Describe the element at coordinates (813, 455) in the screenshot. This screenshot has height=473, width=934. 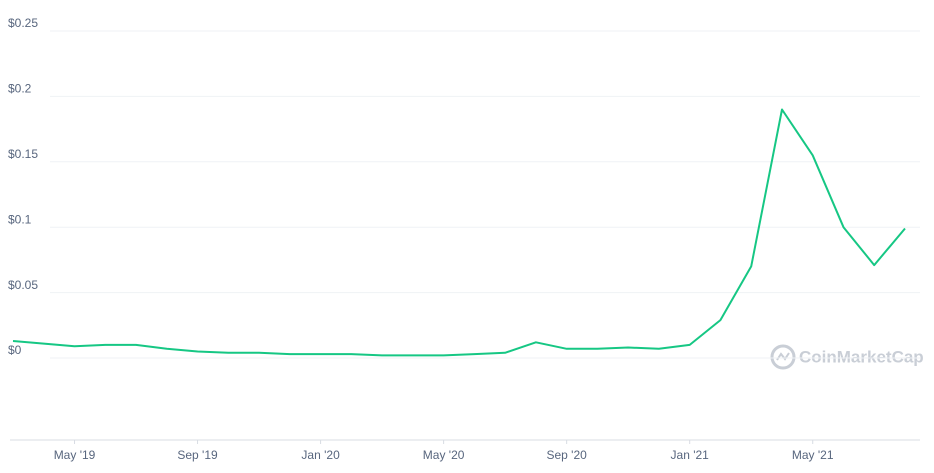
I see `x-tick-label: May '21` at that location.